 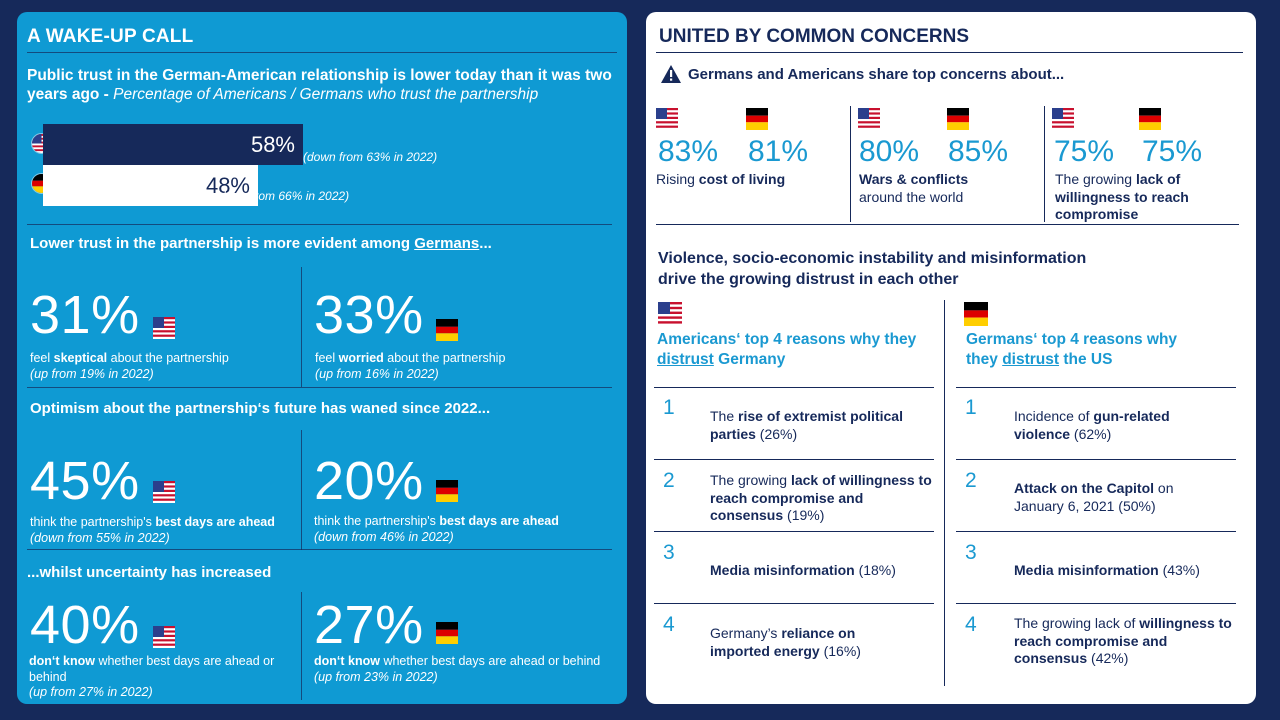 What do you see at coordinates (149, 572) in the screenshot?
I see `section-uncertainty: ...whilst uncertainty has increased` at bounding box center [149, 572].